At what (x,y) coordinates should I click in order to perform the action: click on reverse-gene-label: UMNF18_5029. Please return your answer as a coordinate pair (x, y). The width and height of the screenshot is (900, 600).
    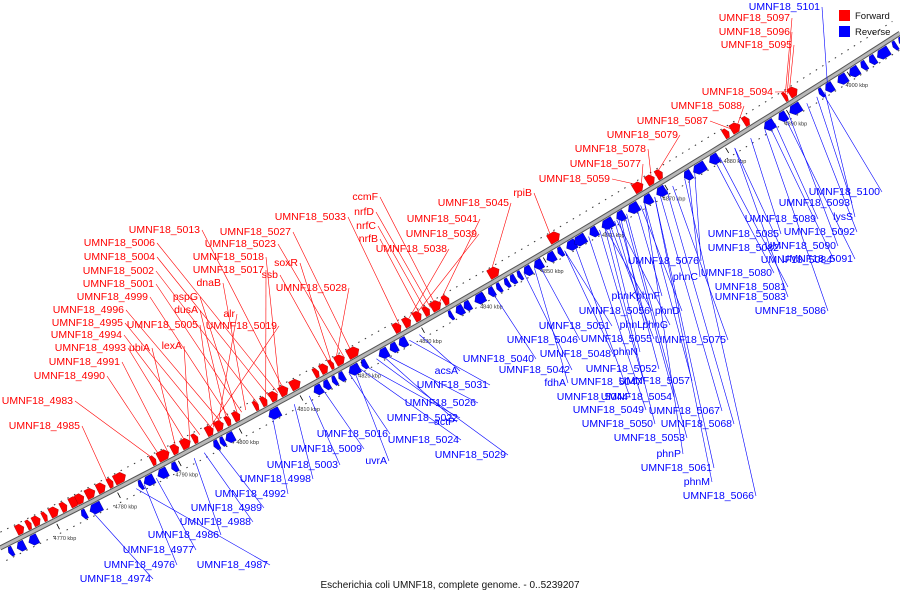
    Looking at the image, I should click on (470, 455).